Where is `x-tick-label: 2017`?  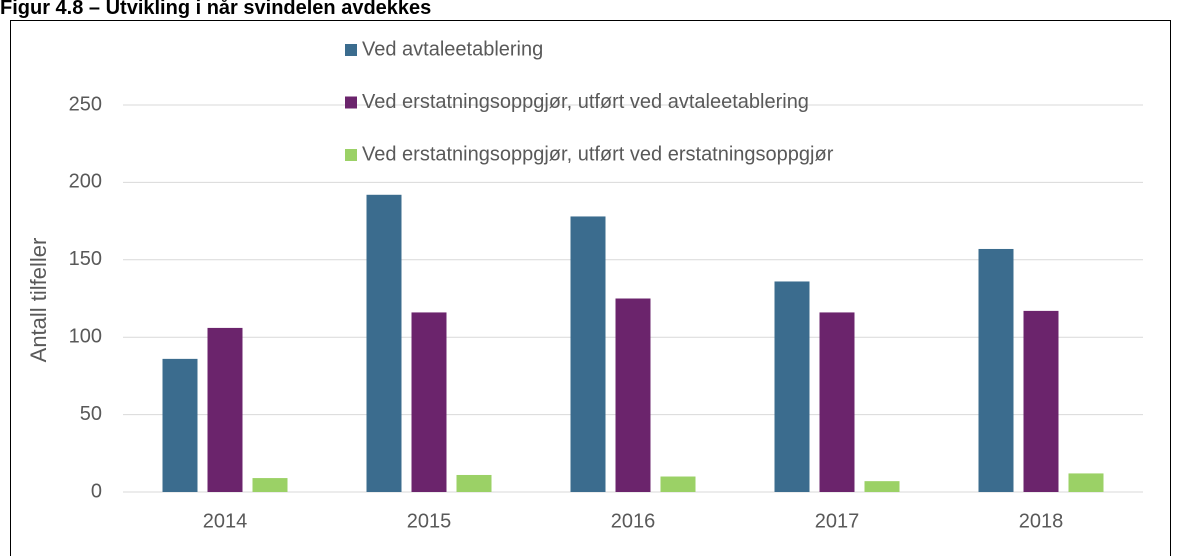 x-tick-label: 2017 is located at coordinates (837, 521).